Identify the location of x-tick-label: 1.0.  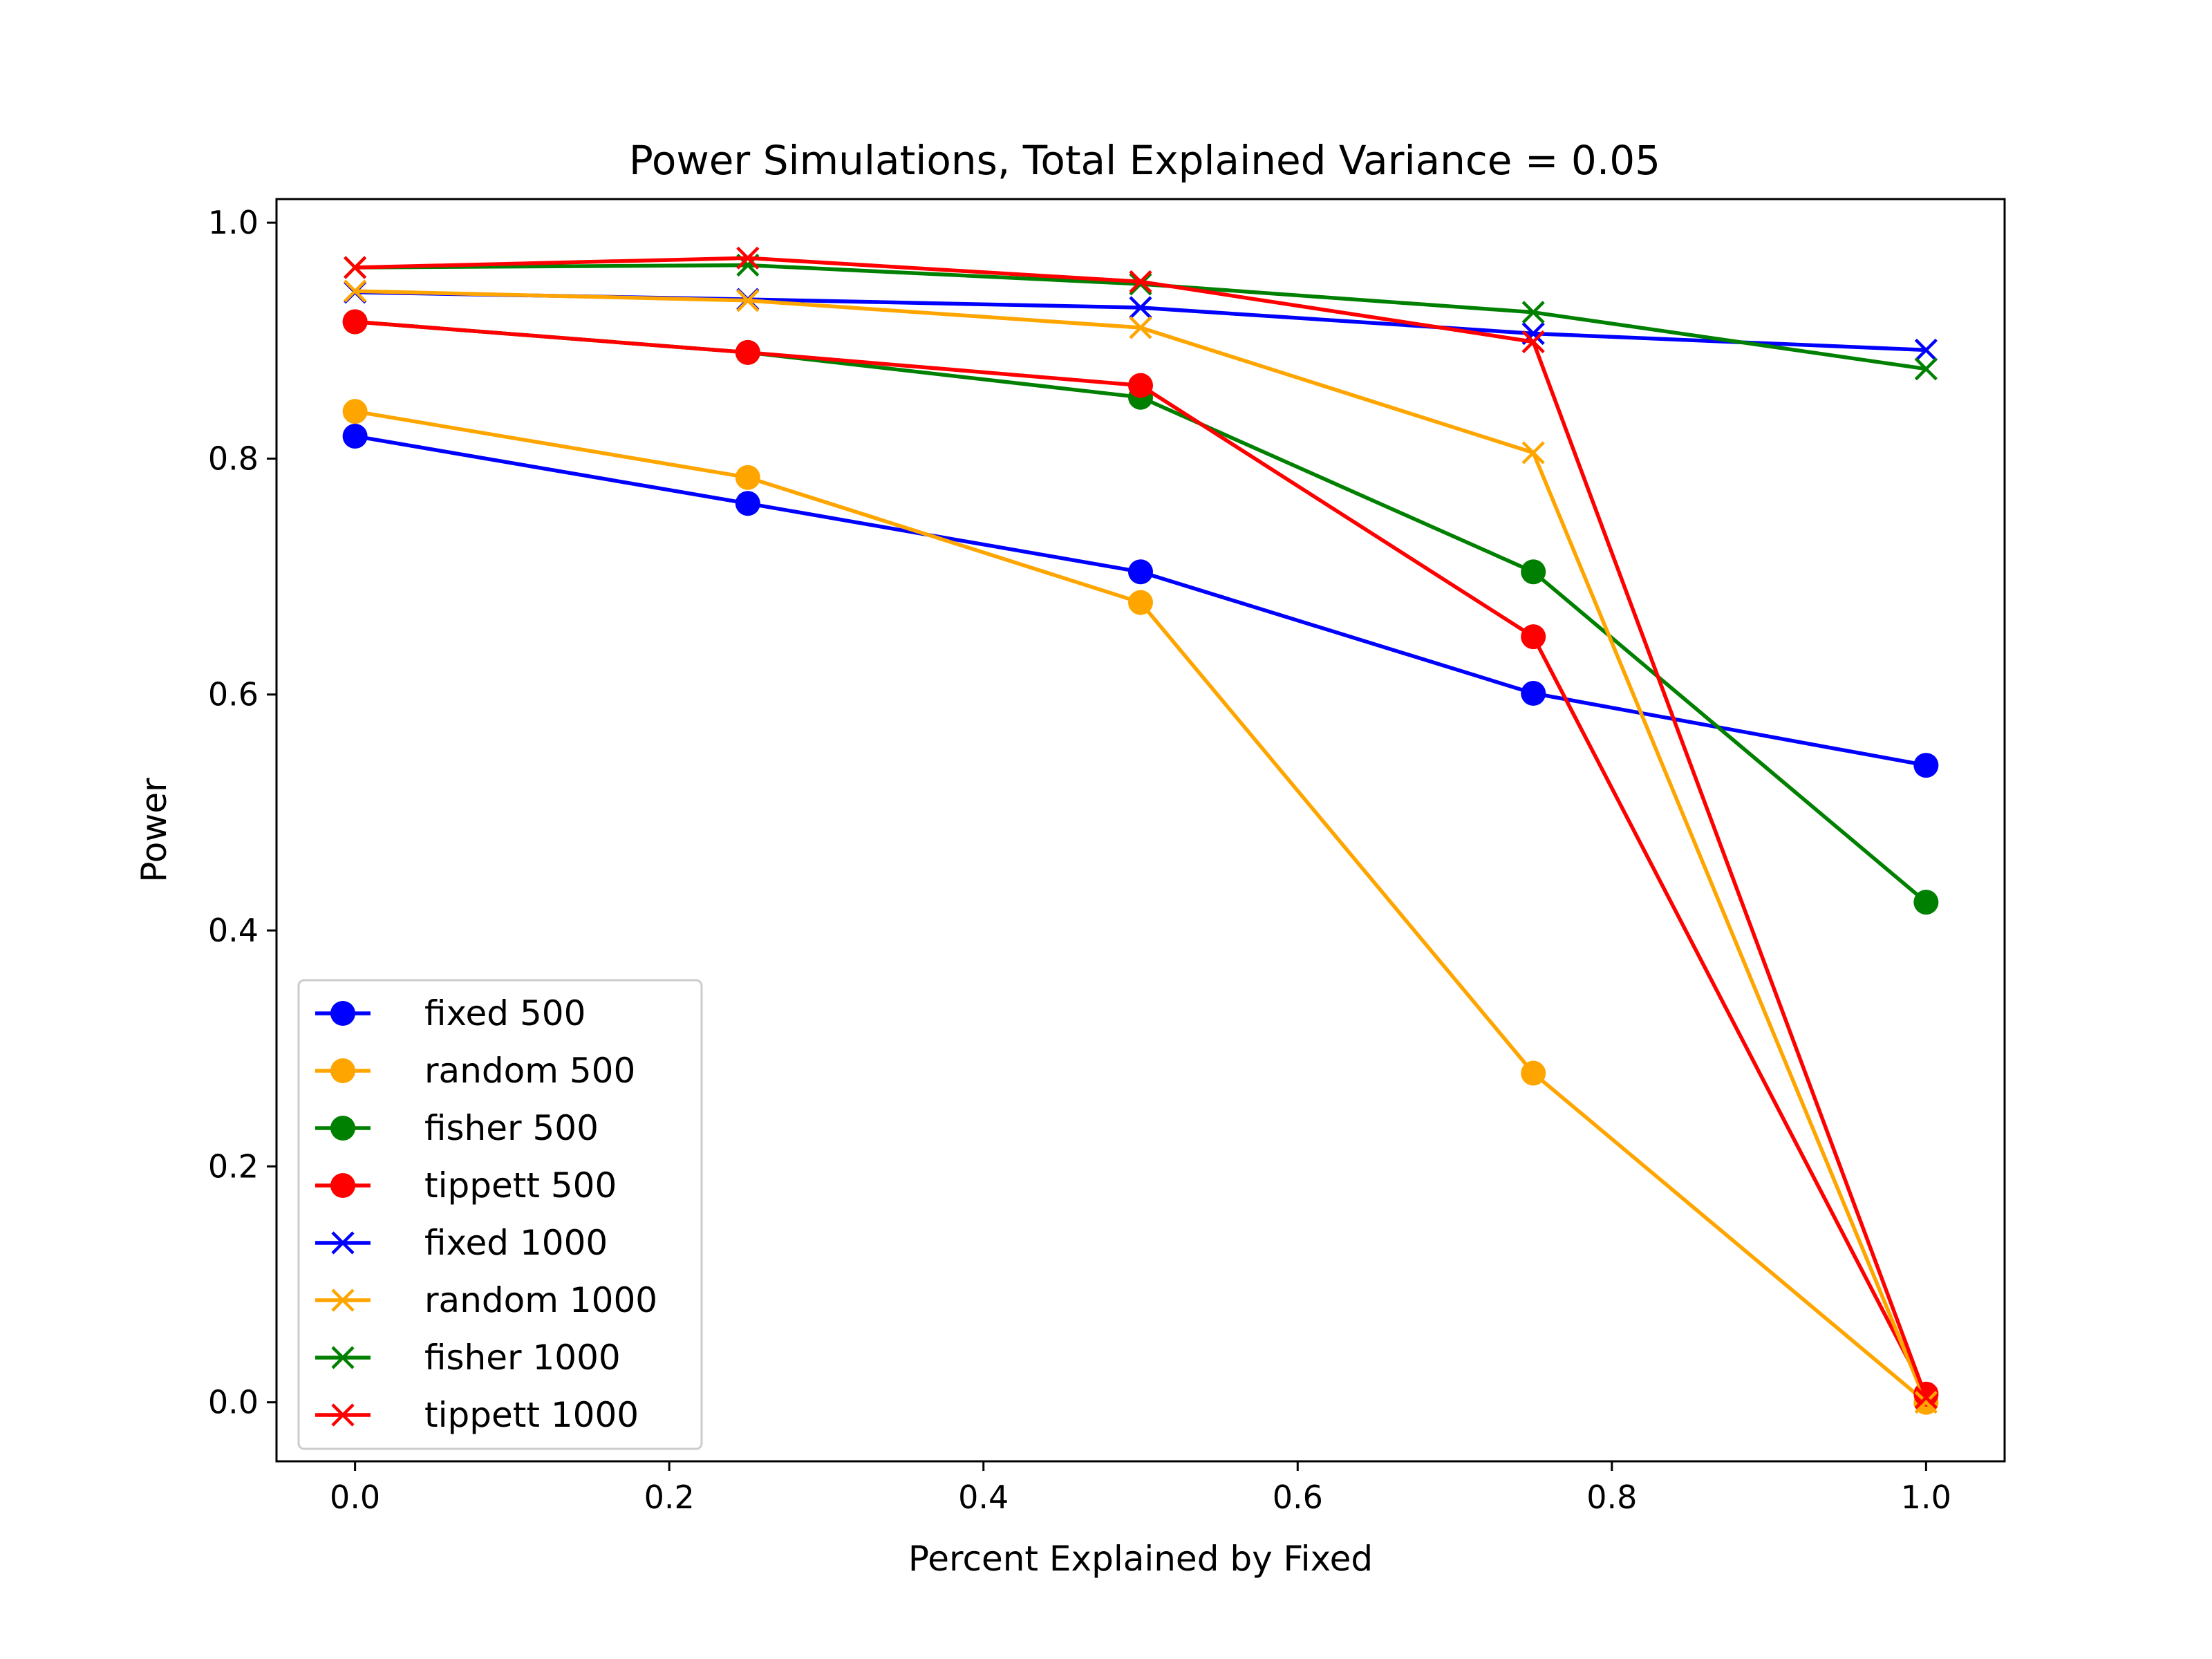
(1926, 1497).